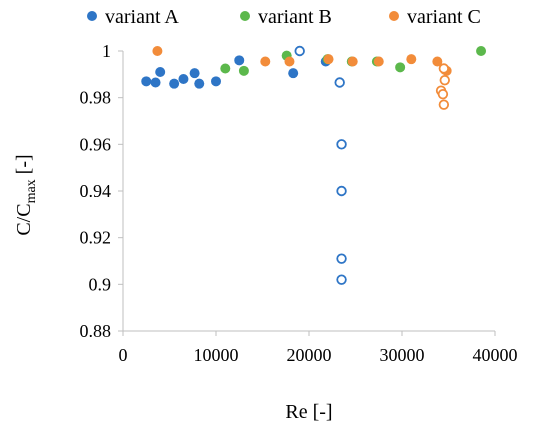  Describe the element at coordinates (402, 355) in the screenshot. I see `x-tick-label: 30000` at that location.